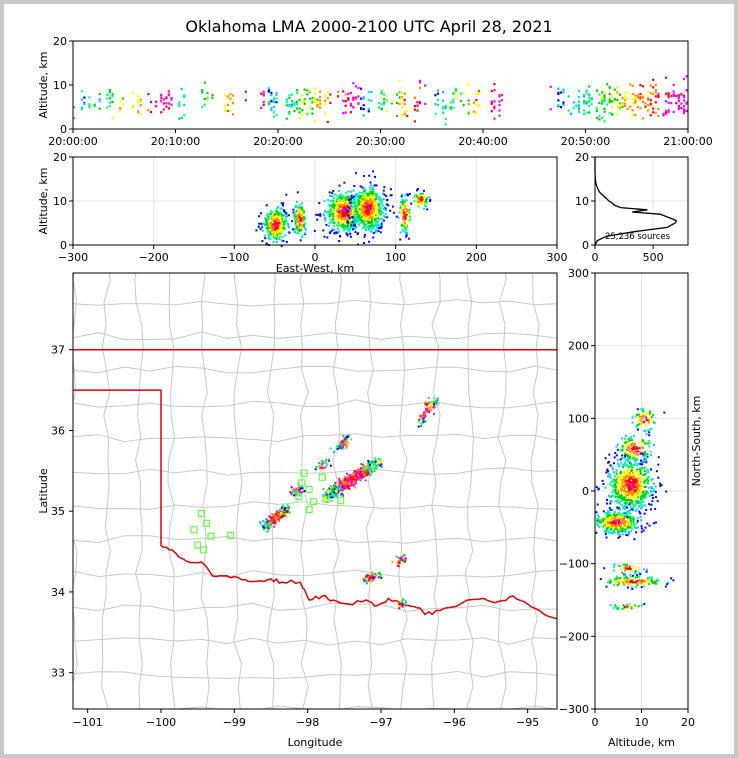  Describe the element at coordinates (582, 157) in the screenshot. I see `y-tick-label: 20` at that location.